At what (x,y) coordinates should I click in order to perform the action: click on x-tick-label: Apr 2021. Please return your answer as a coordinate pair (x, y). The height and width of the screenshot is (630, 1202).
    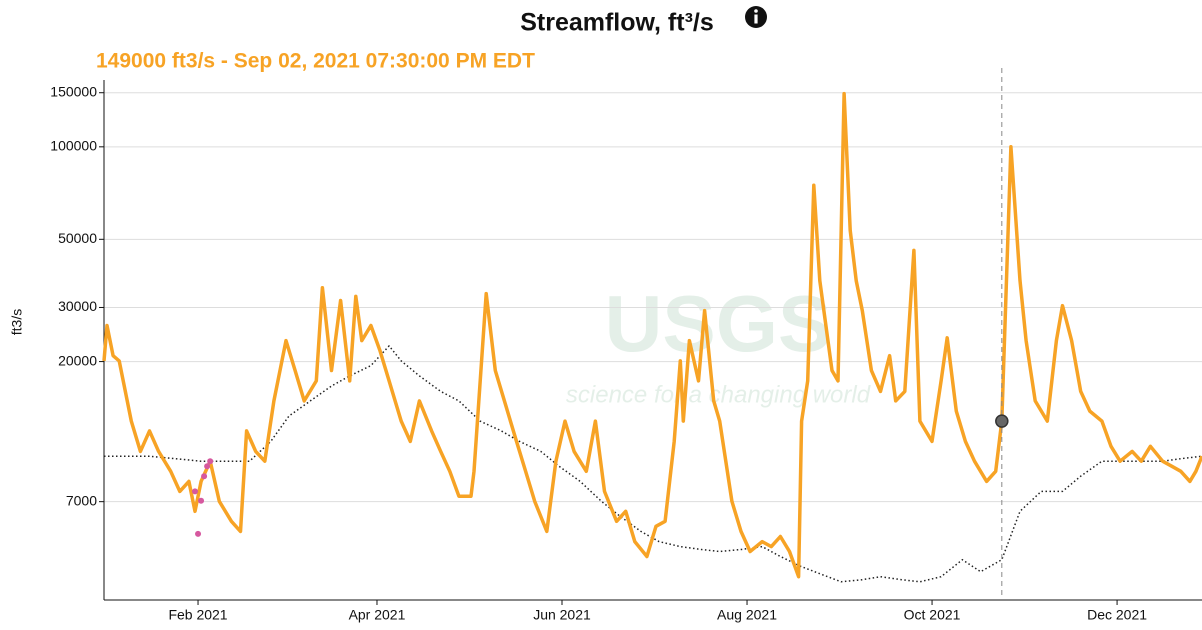
    Looking at the image, I should click on (377, 615).